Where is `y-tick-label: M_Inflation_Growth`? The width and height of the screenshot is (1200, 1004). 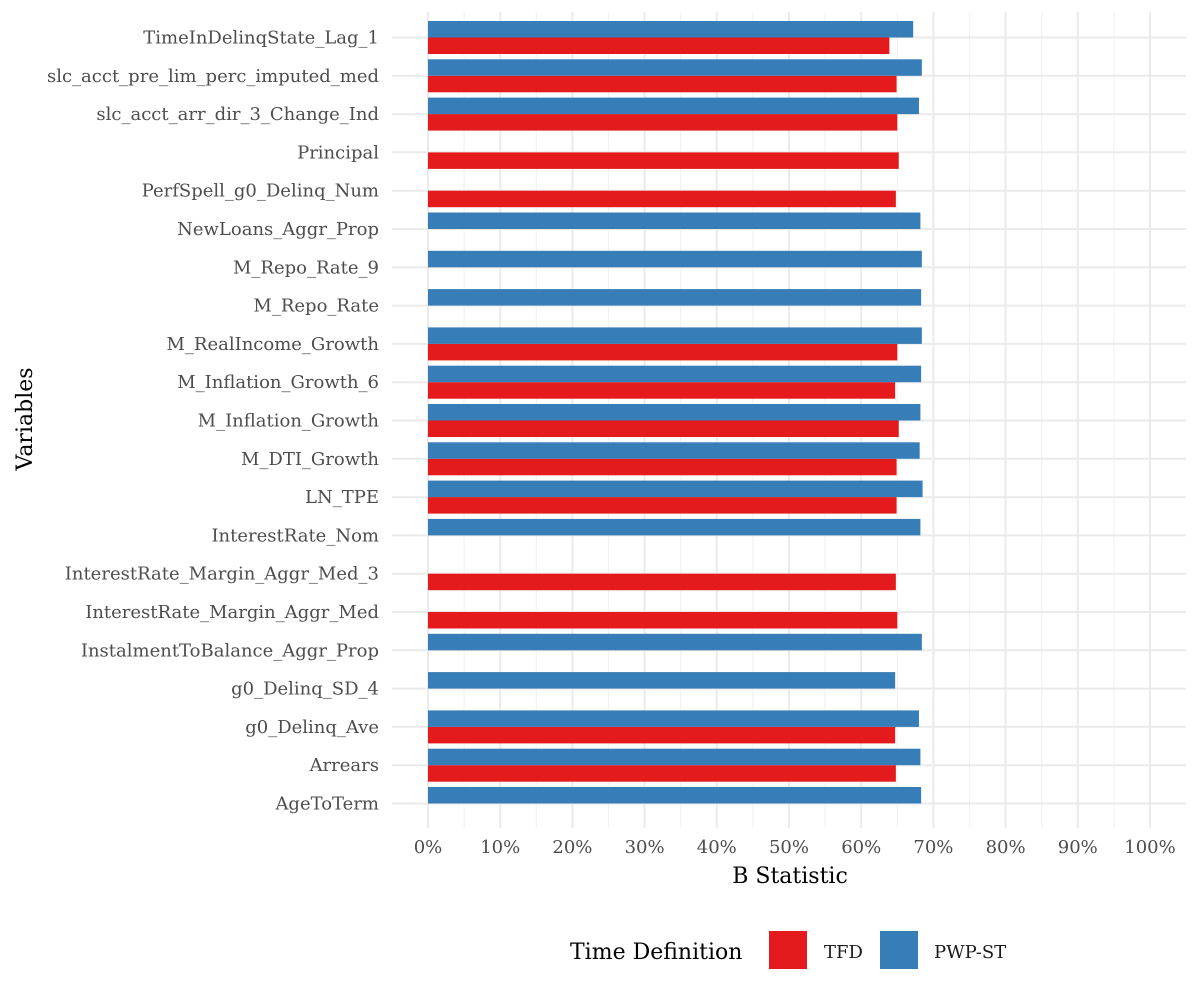 y-tick-label: M_Inflation_Growth is located at coordinates (289, 421).